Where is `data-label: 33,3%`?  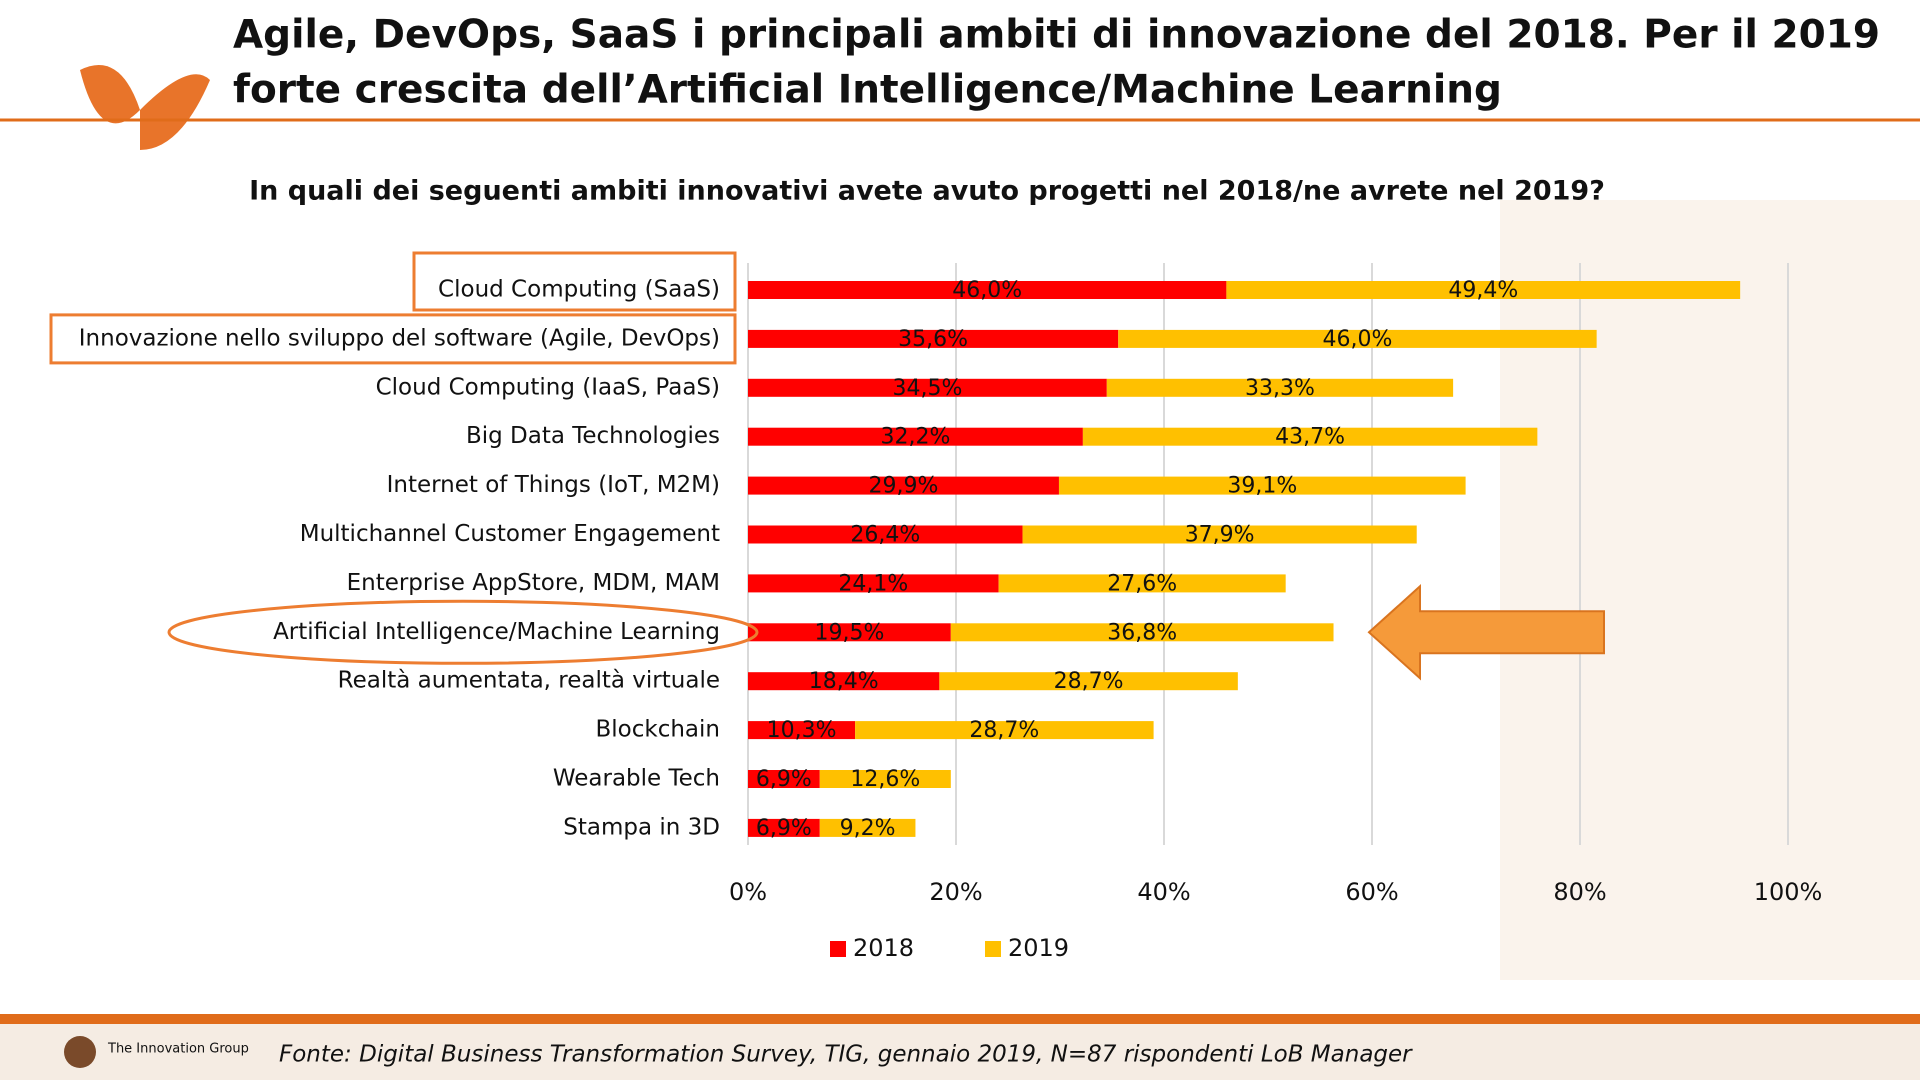
data-label: 33,3% is located at coordinates (1280, 388).